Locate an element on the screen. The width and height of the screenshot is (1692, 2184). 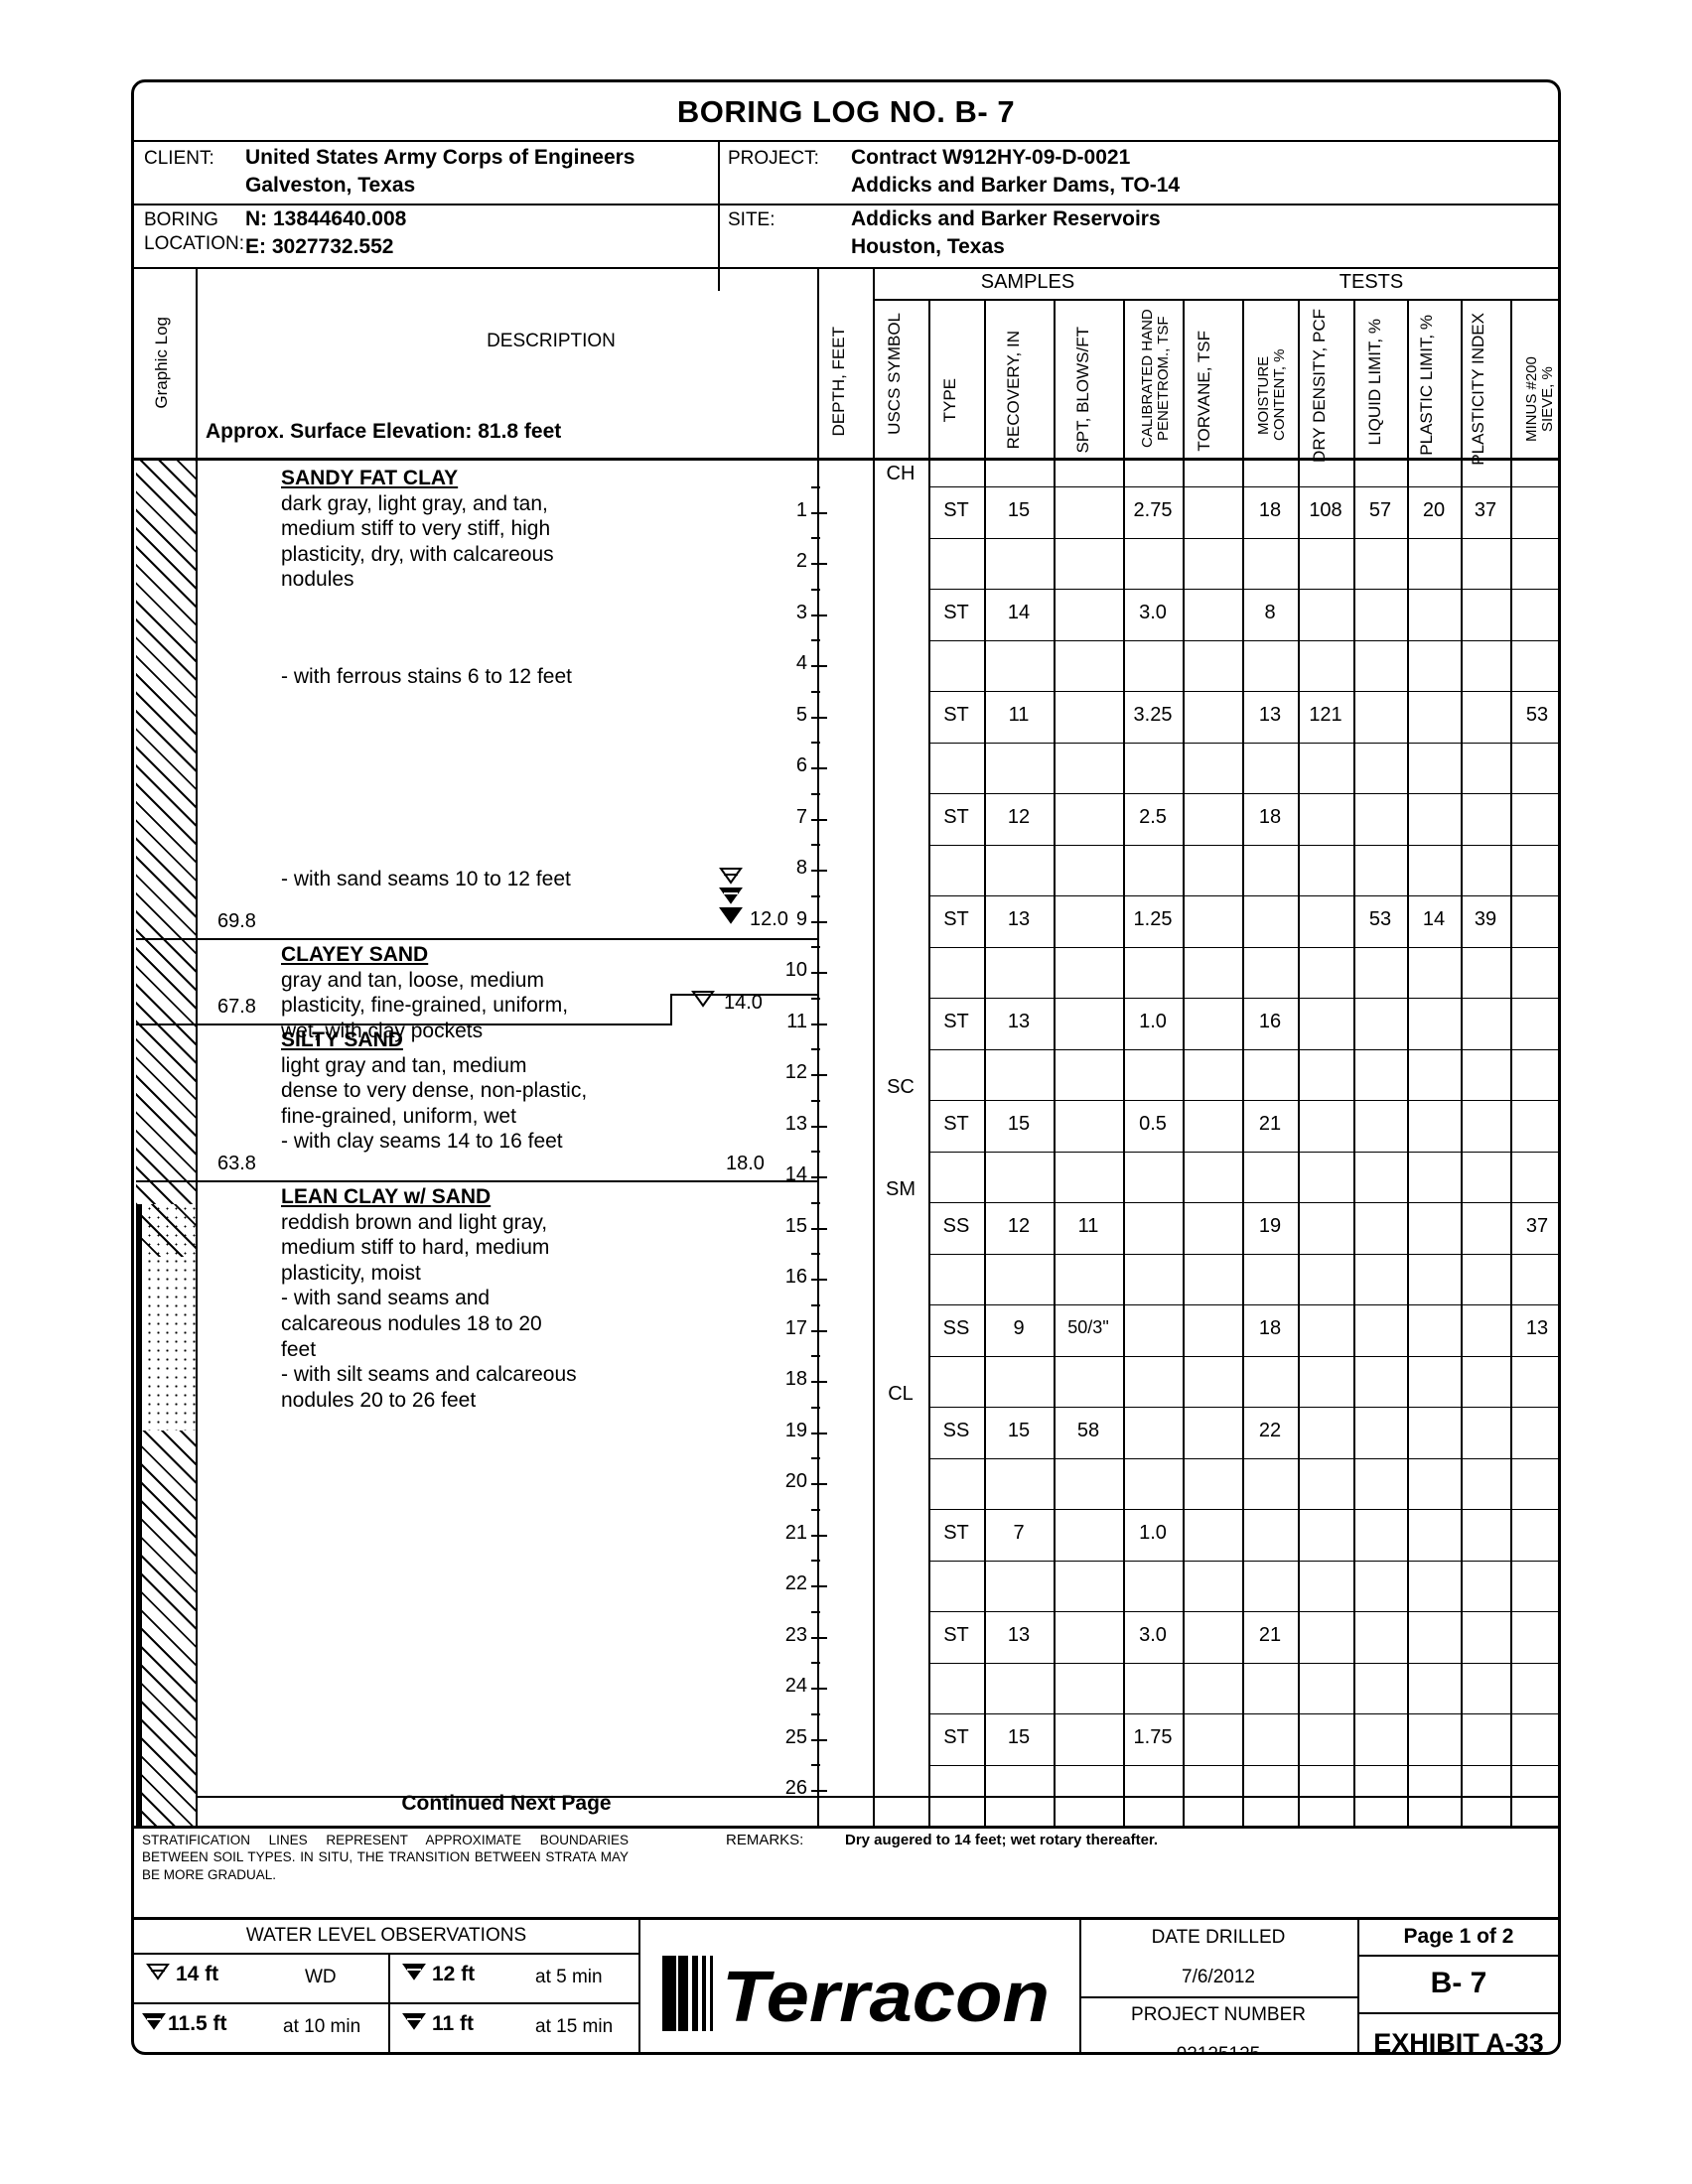
stratum-boundary-2-riser is located at coordinates (671, 1010).